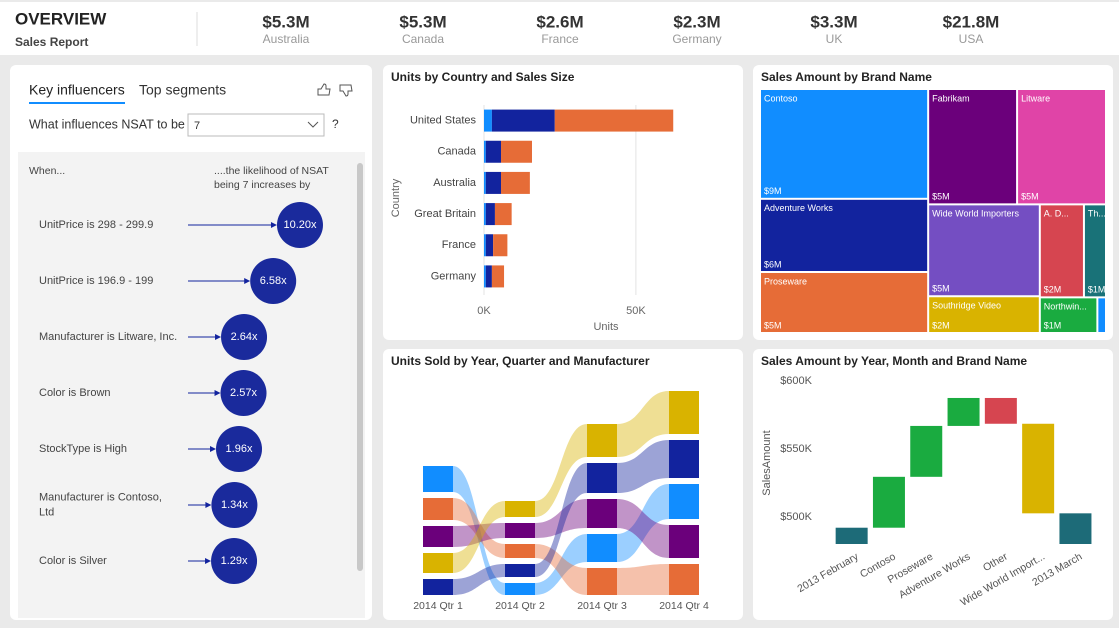  Describe the element at coordinates (346, 90) in the screenshot. I see `thumbs-down-icon` at that location.